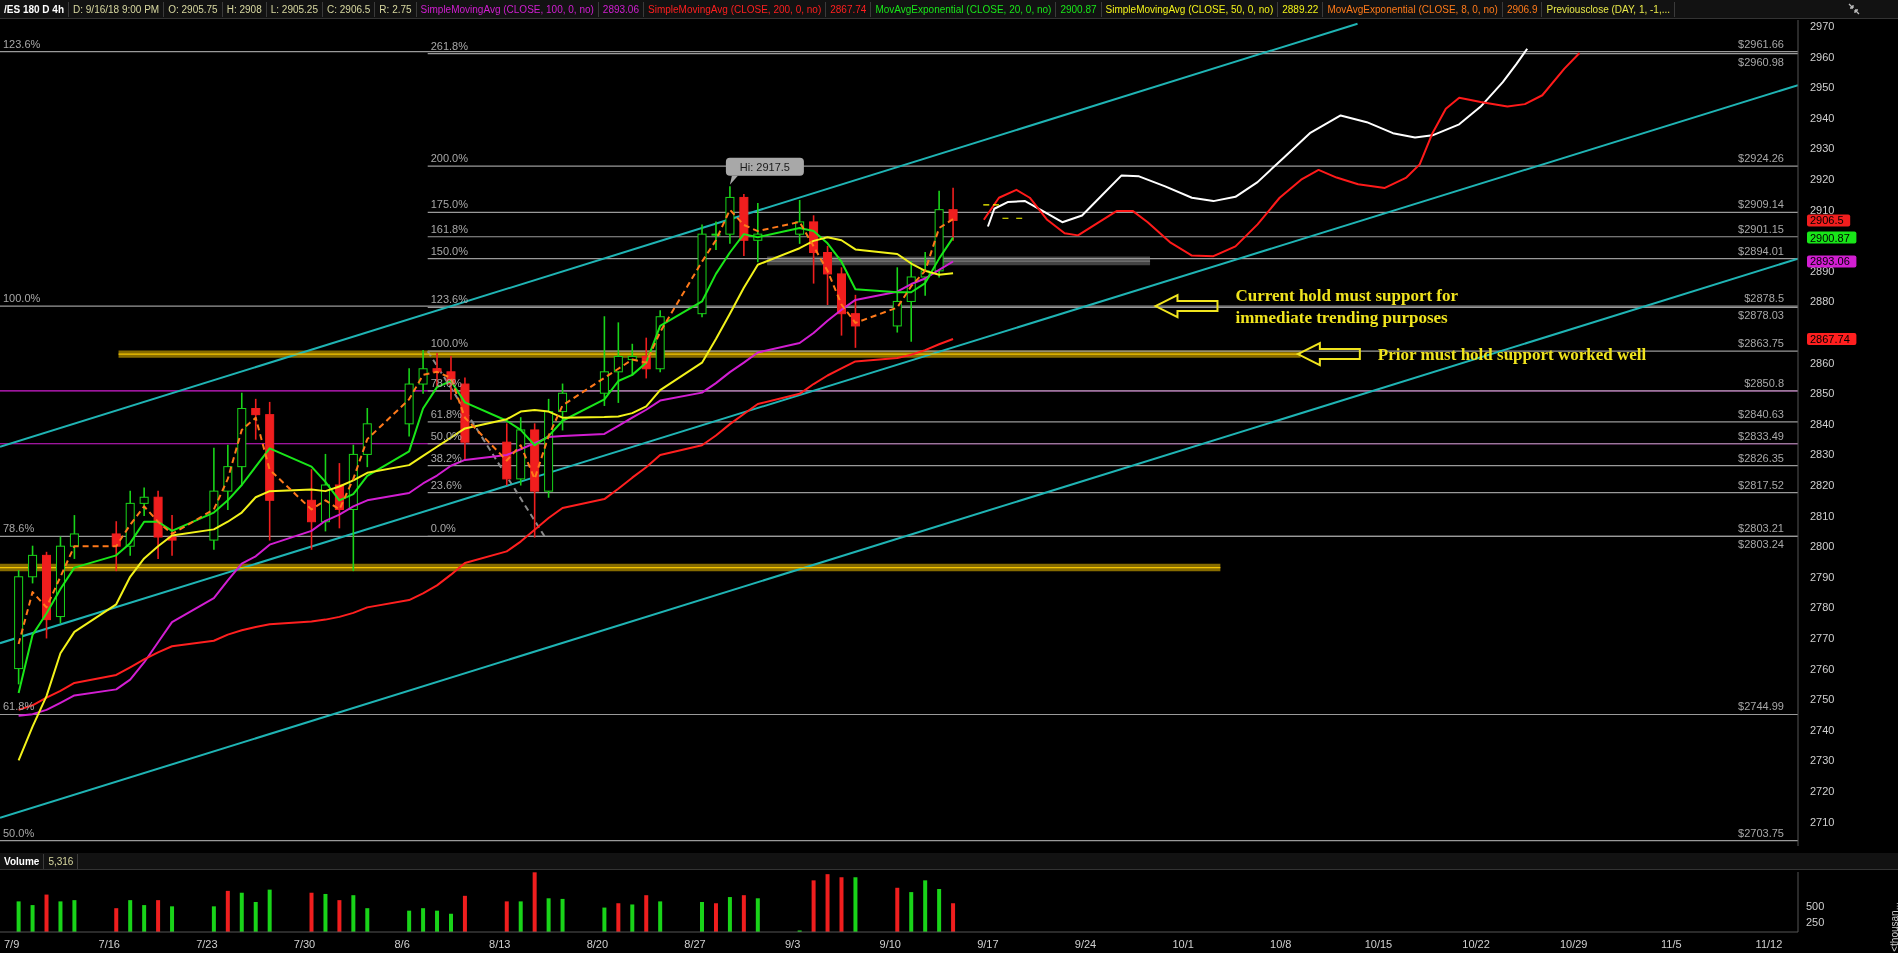  I want to click on ref-line-label: $2803.21, so click(1761, 528).